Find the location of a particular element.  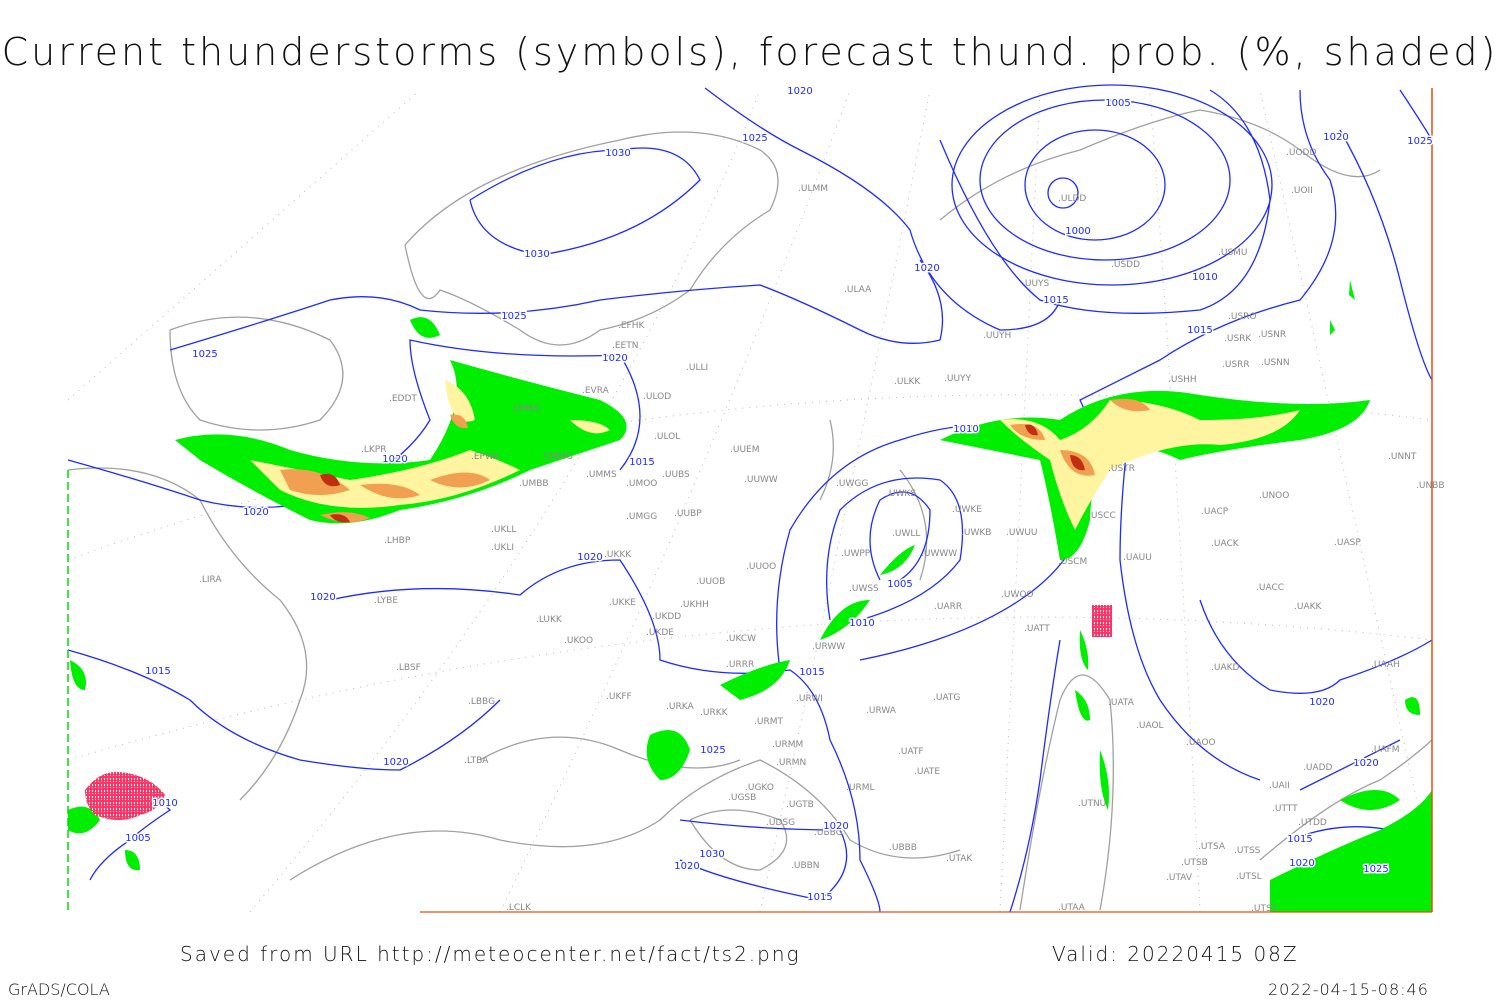

software-credit: GrADS/COLA is located at coordinates (59, 989).